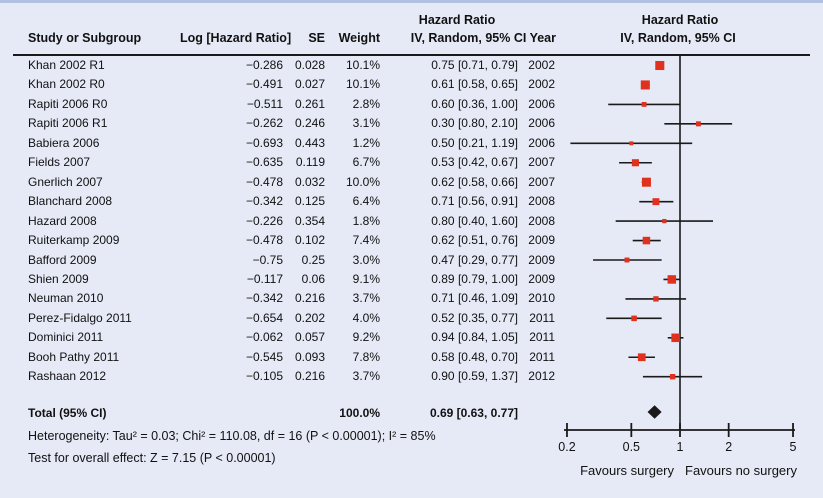 The height and width of the screenshot is (498, 823). I want to click on log-hazard-ratio-value: −0.654, so click(264, 317).